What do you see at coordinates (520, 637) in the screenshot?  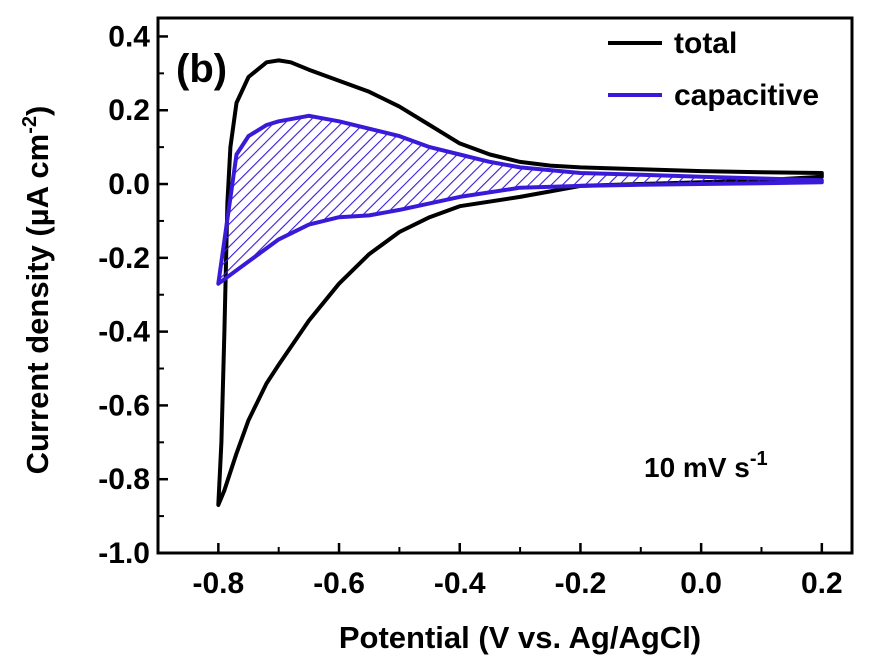 I see `x-axis-title: Potential (V vs. Ag/AgCl)` at bounding box center [520, 637].